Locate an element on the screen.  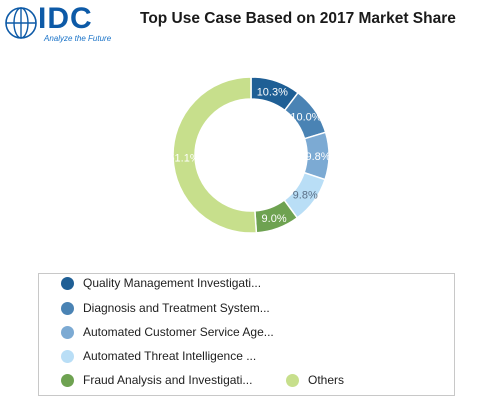
donut-chart: 10.3% 10.0% 9.8% 9.8% 9.0% 51.1% is located at coordinates (249, 155).